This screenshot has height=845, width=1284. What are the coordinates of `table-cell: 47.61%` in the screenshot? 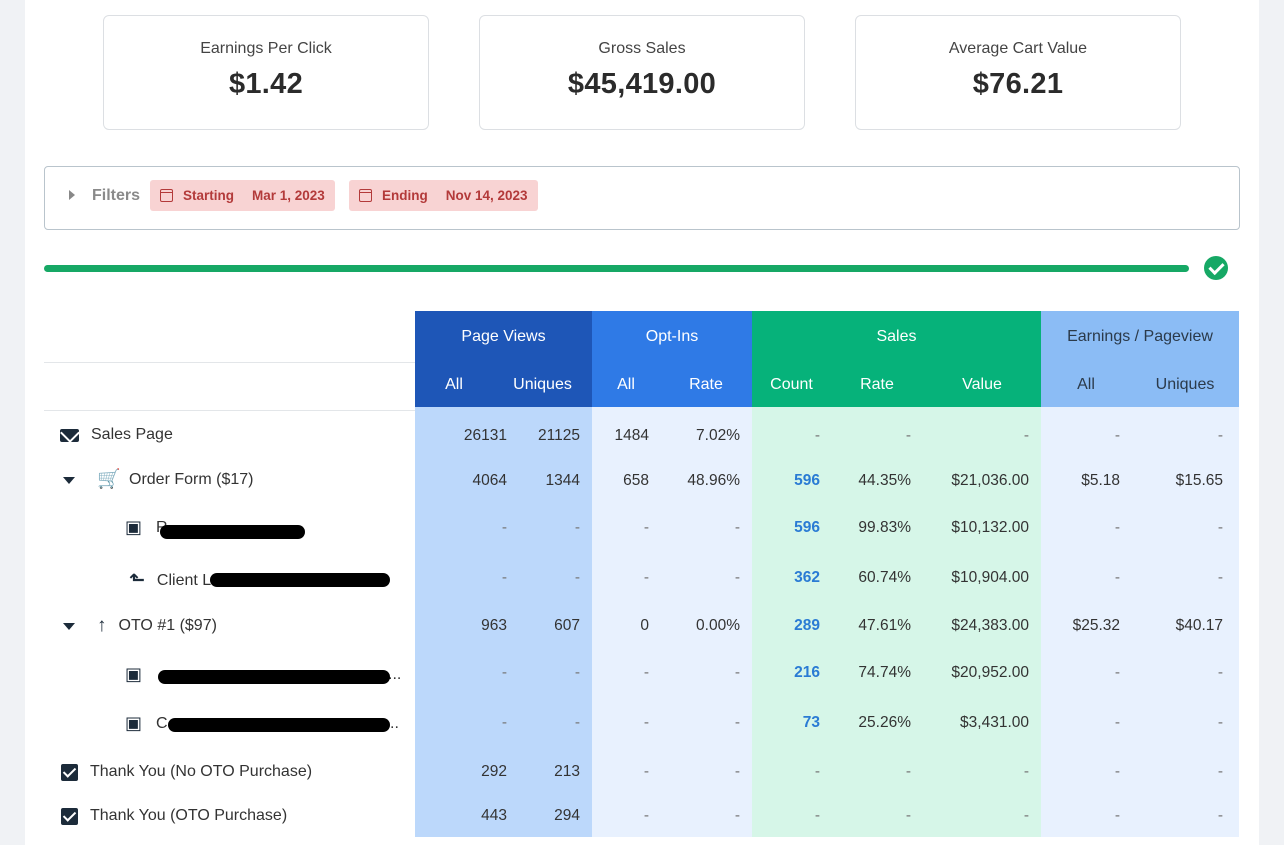 It's located at (884, 625).